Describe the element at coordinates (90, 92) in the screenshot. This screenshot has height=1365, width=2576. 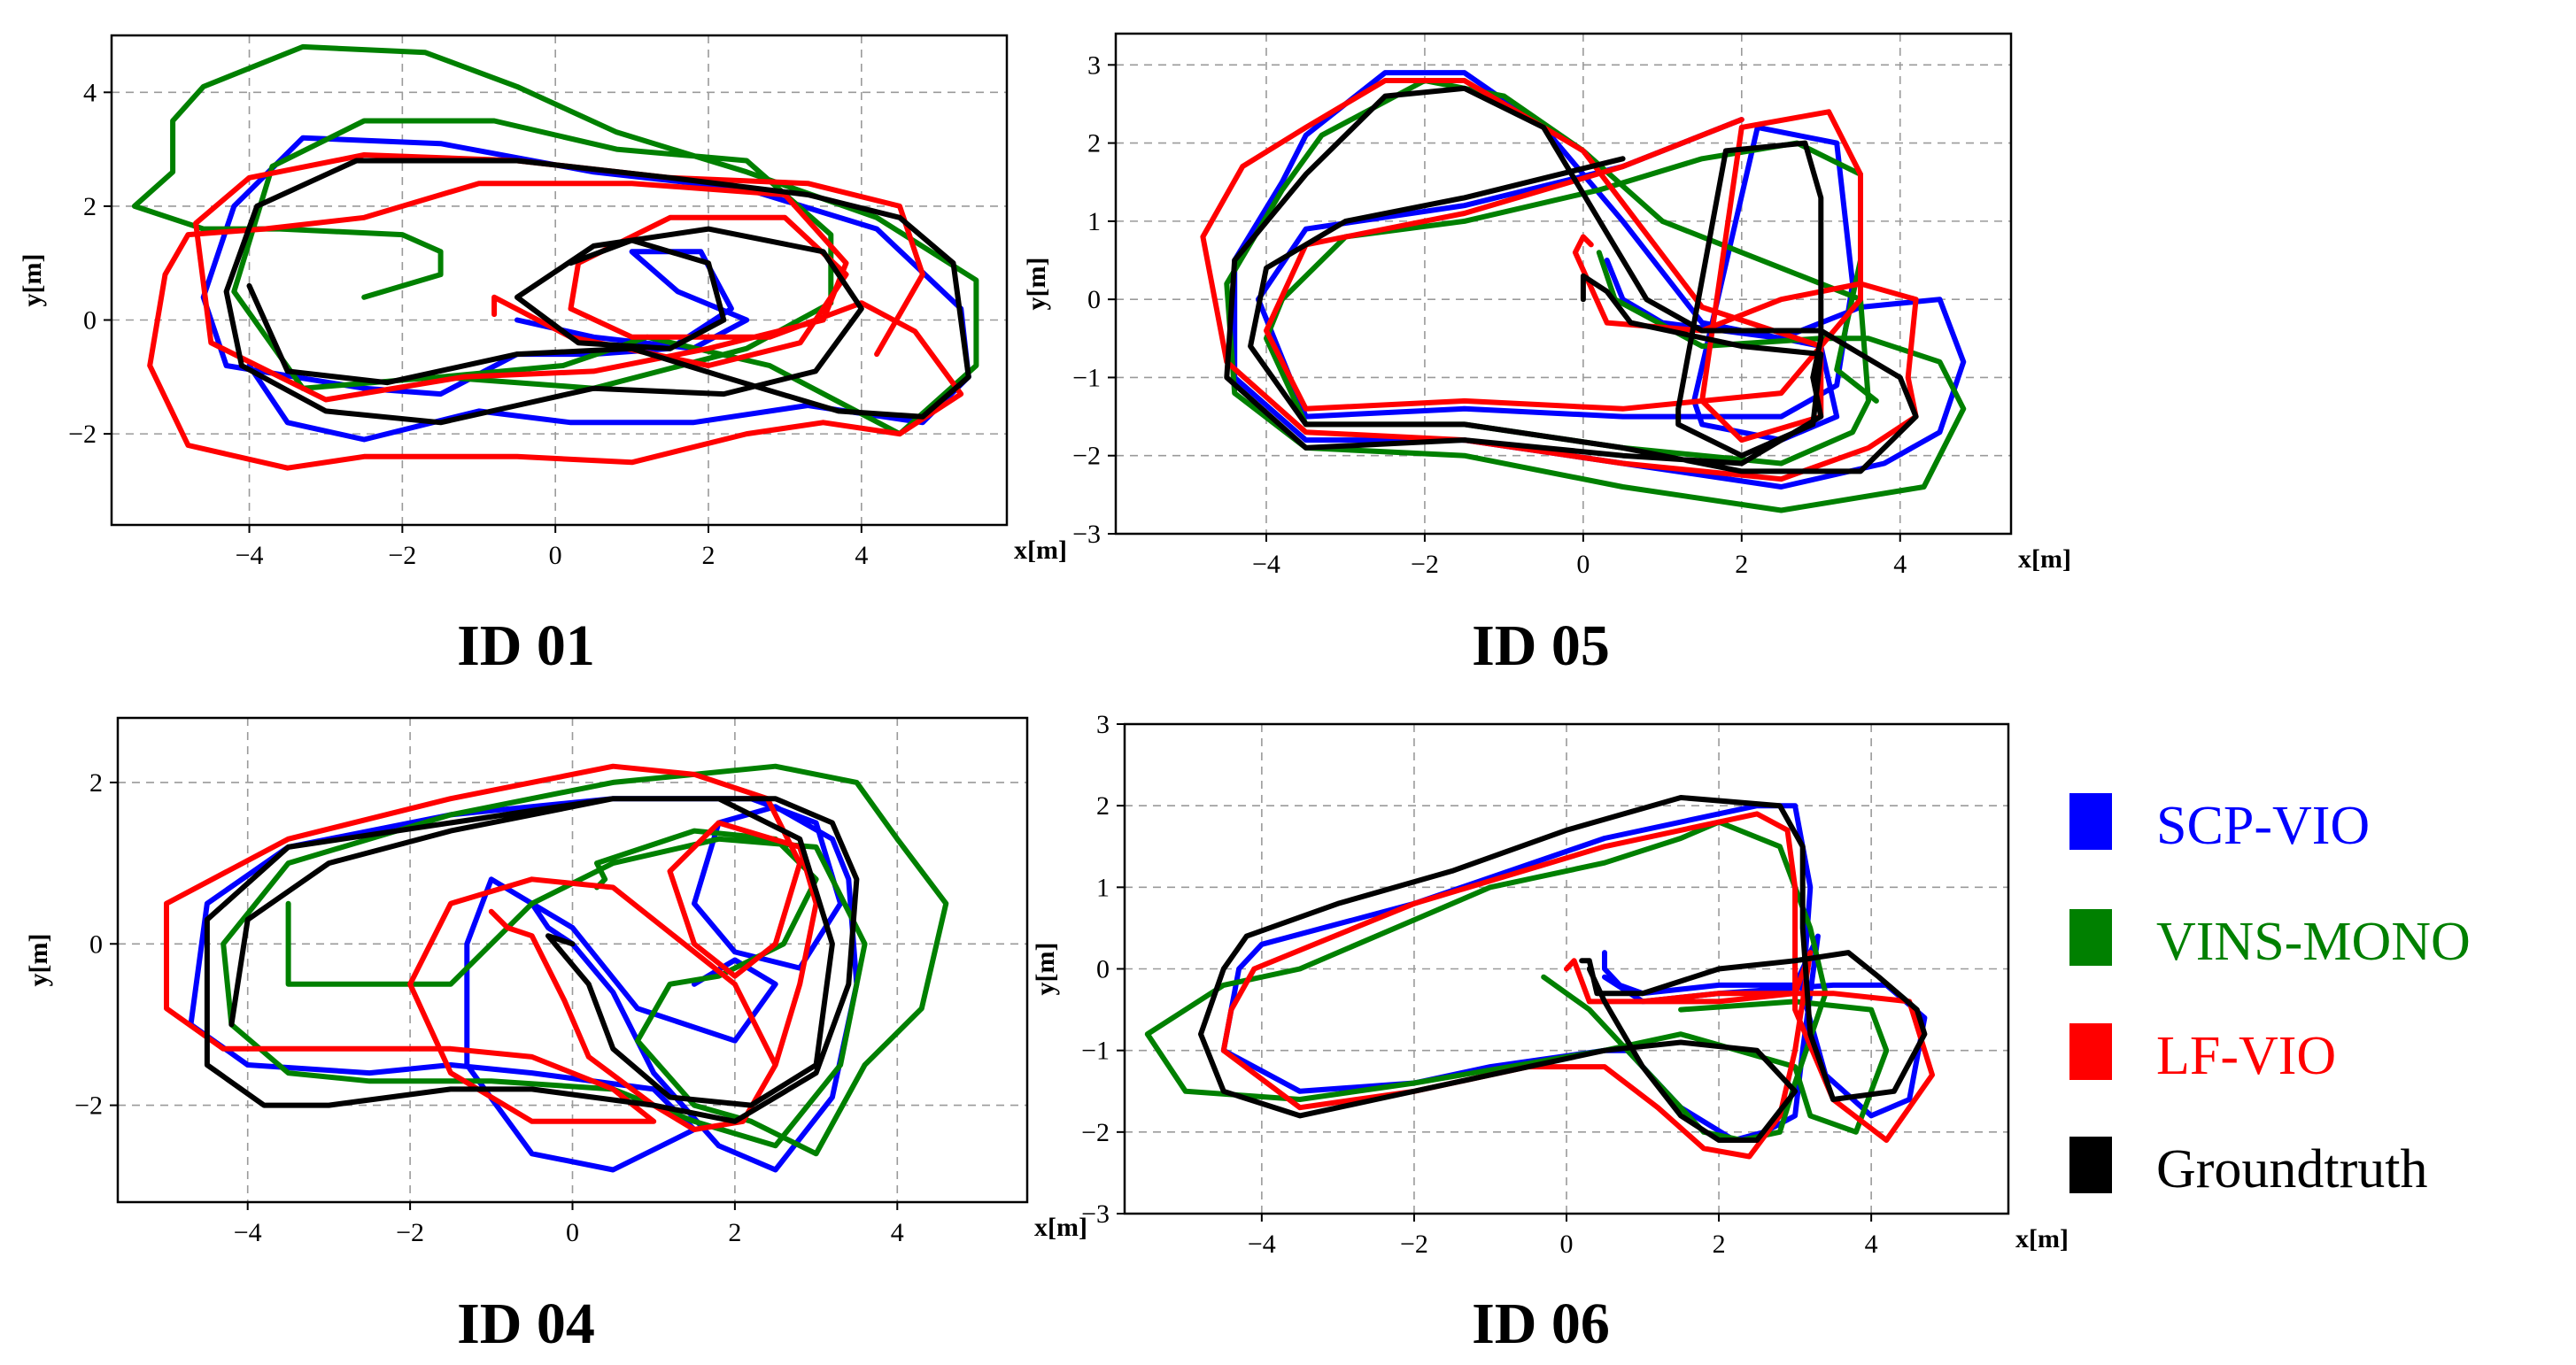
I see `y-tick-label: 4` at that location.